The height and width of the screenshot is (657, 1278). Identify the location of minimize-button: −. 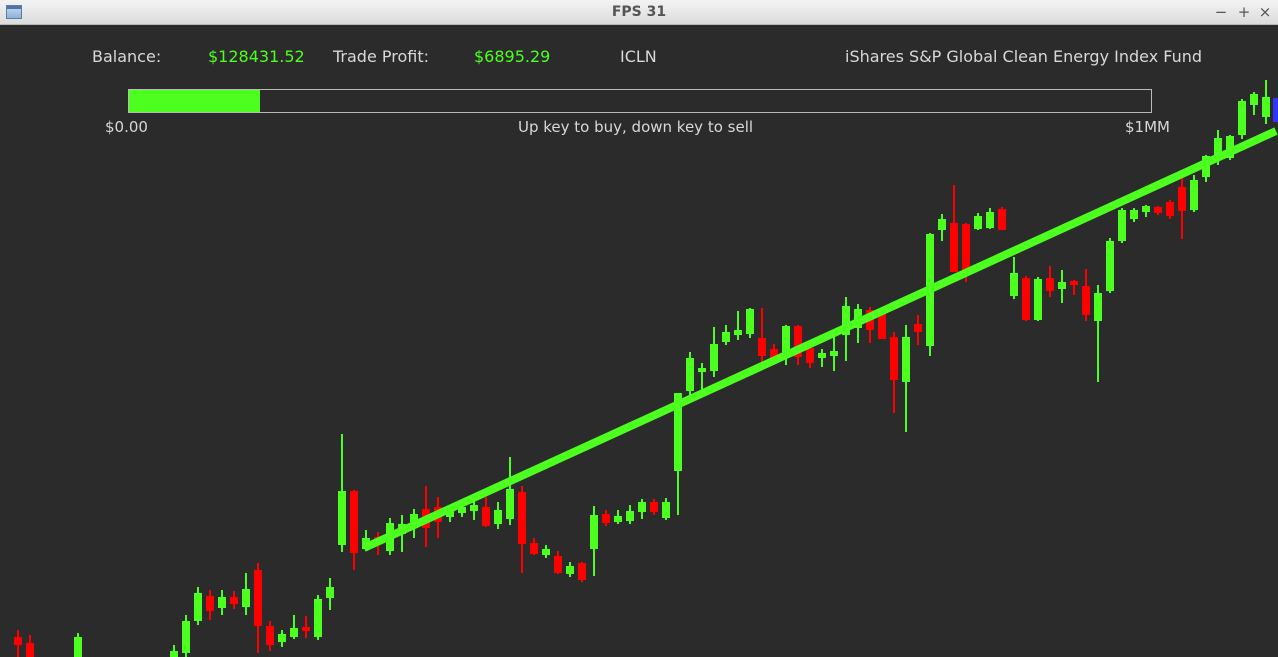
(1221, 12).